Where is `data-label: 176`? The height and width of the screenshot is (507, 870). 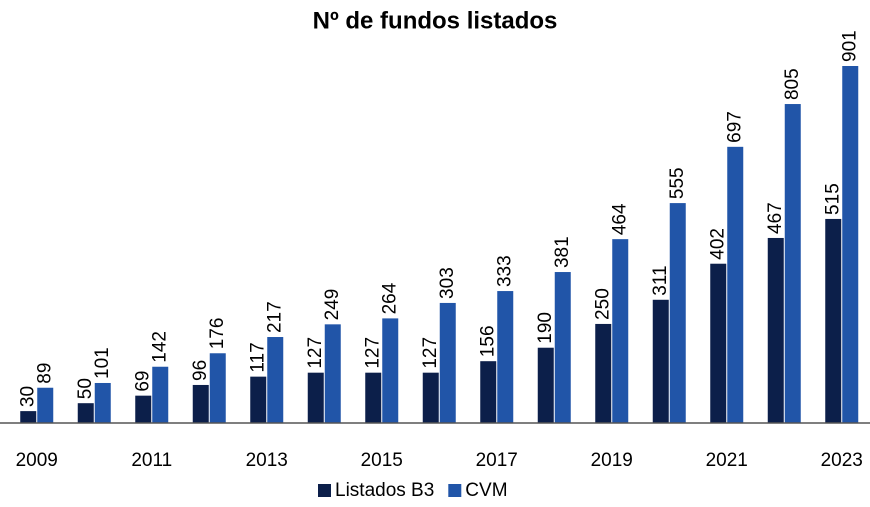 data-label: 176 is located at coordinates (217, 334).